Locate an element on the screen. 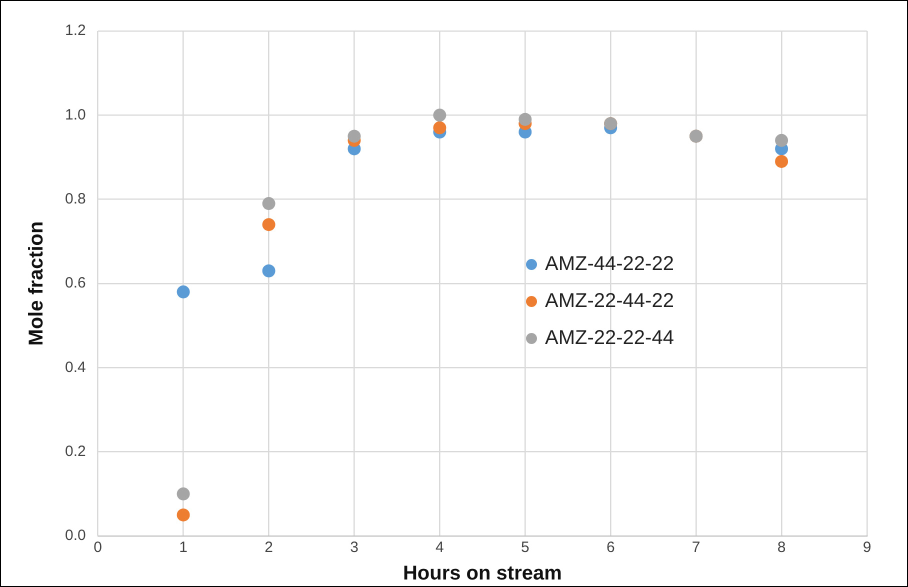 This screenshot has width=908, height=587. y-tick-label: 0.4 is located at coordinates (75, 367).